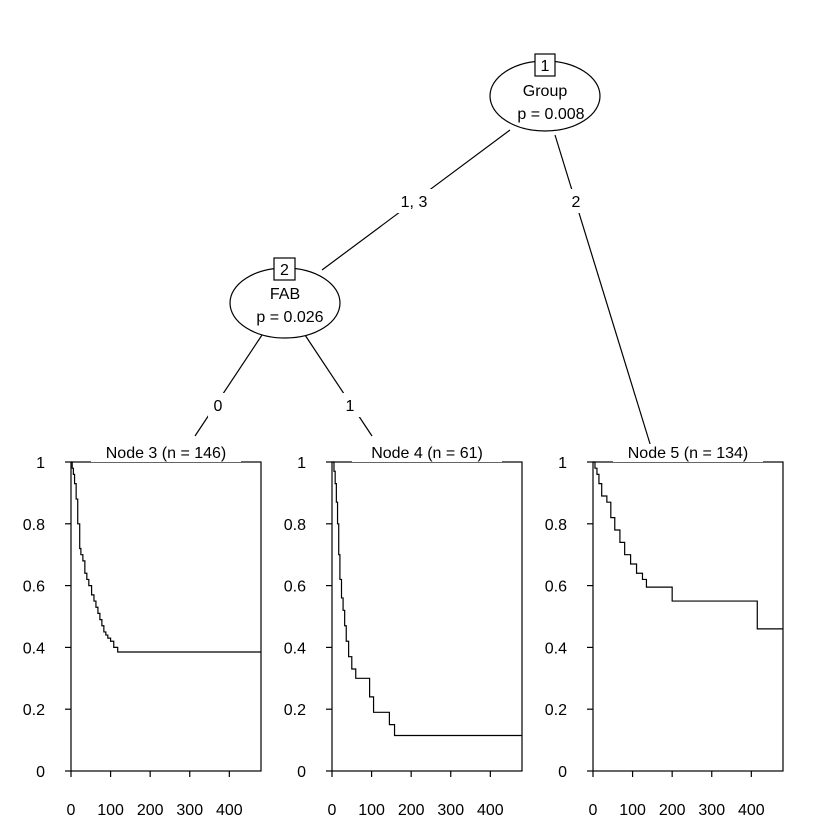  I want to click on edge-label-1-2: 1, 3, so click(414, 202).